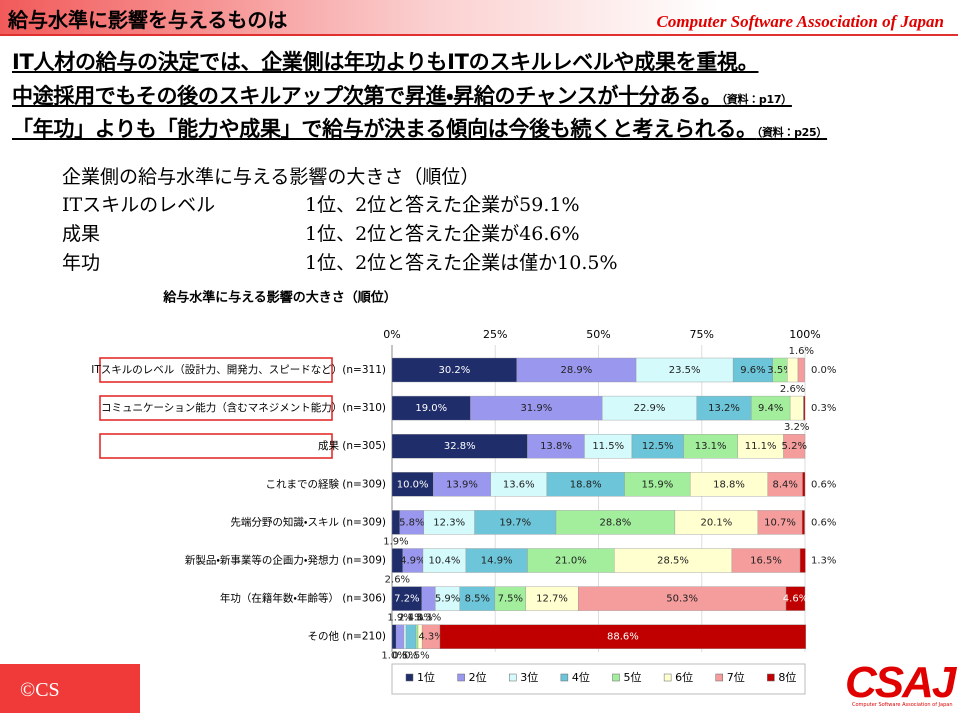  Describe the element at coordinates (823, 522) in the screenshot. I see `data-label: 0.6%` at that location.